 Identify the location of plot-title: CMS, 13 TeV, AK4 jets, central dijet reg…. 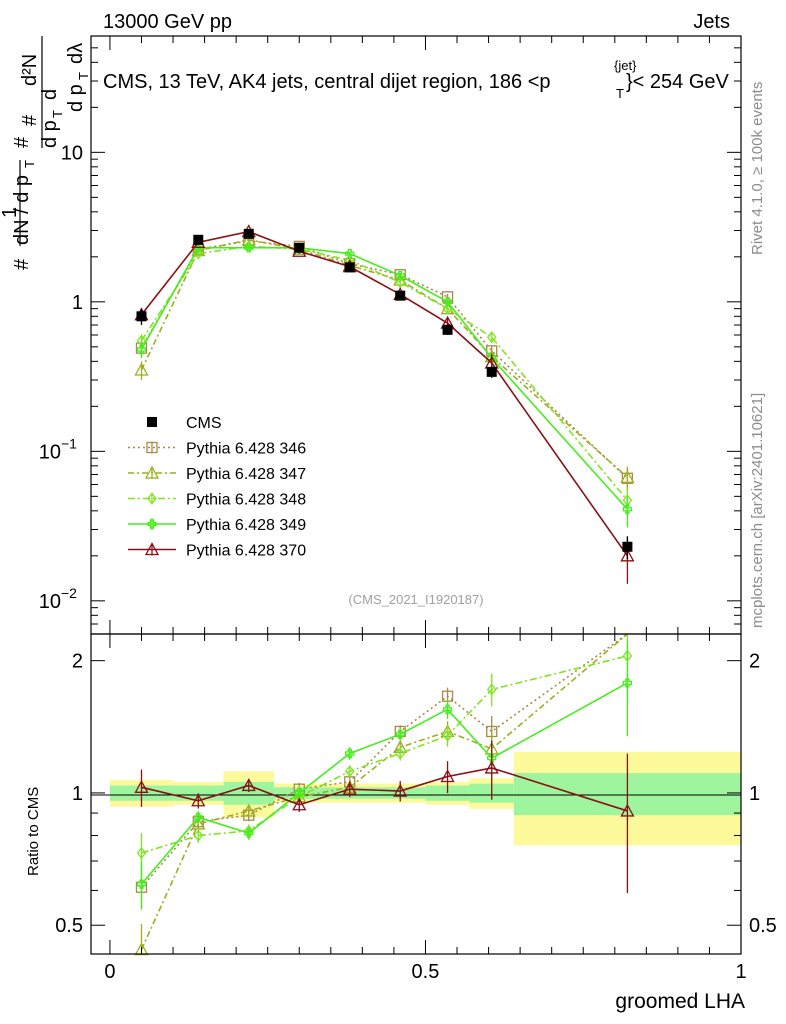
(416, 79).